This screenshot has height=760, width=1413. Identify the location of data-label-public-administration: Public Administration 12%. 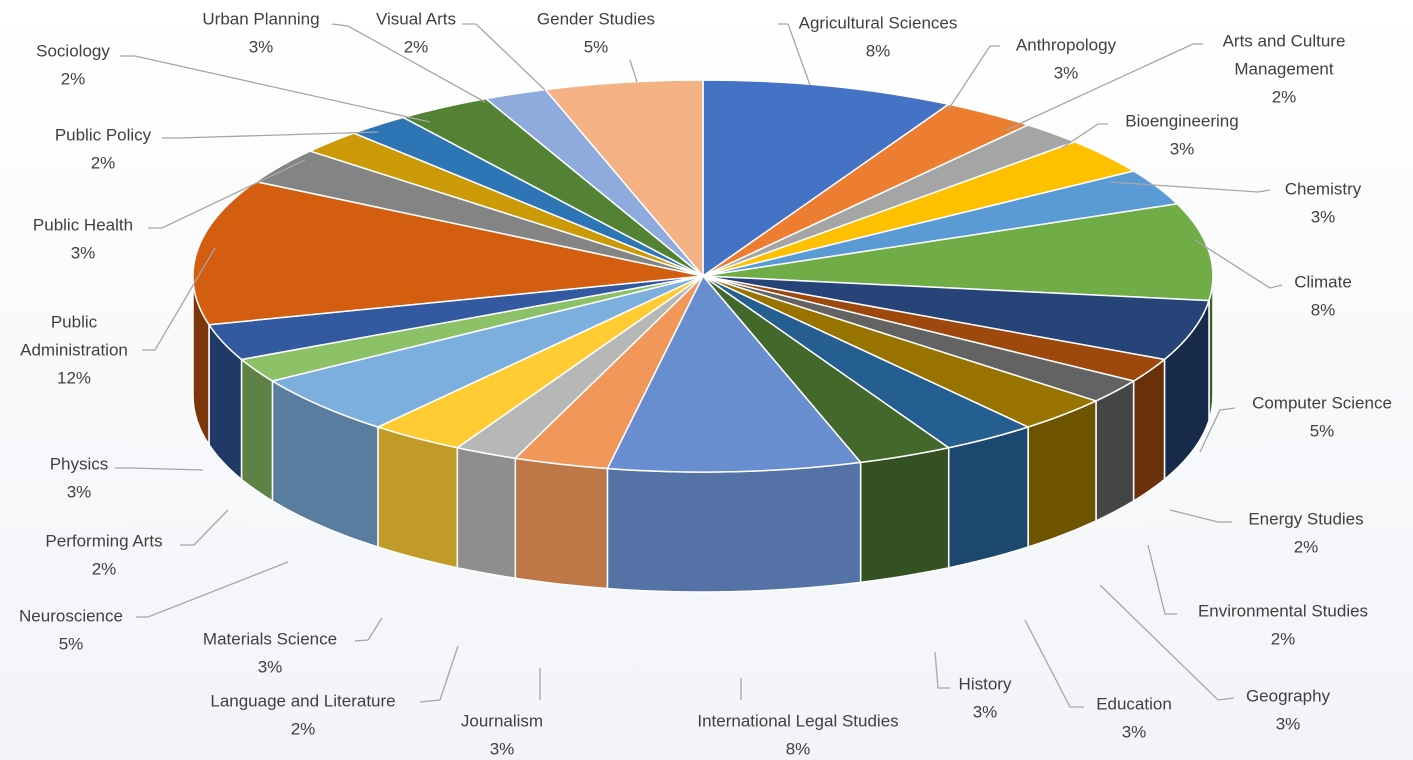
(74, 349).